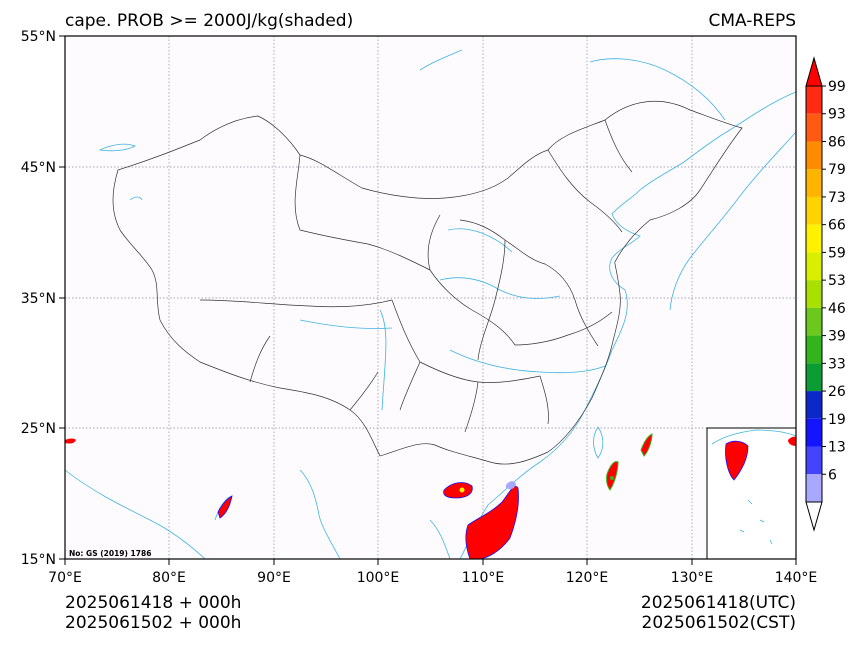 This screenshot has height=647, width=860. I want to click on lon-tick-label: 80°E, so click(169, 578).